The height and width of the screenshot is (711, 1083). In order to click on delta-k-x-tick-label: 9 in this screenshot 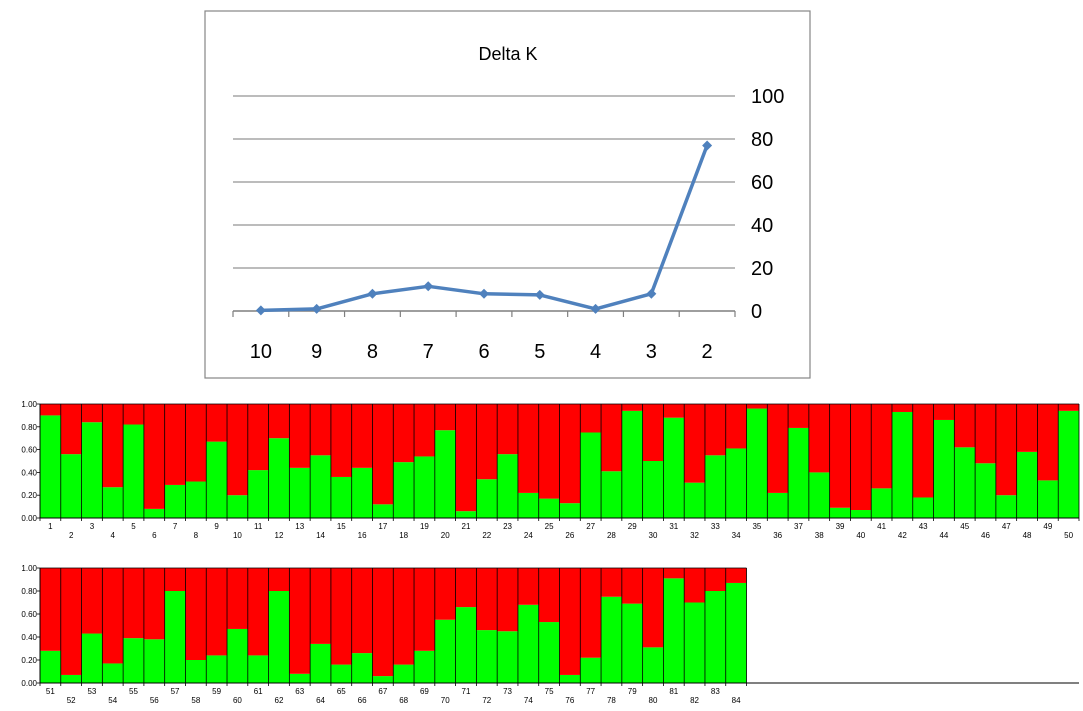, I will do `click(316, 352)`.